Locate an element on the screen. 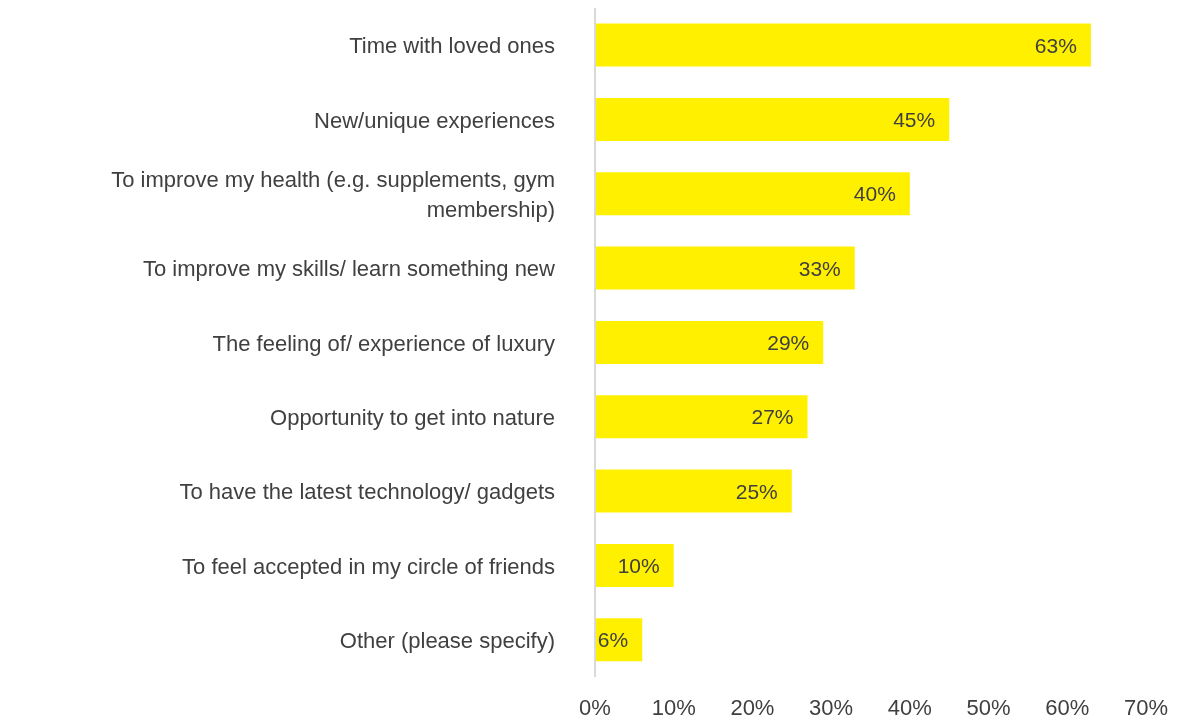 The width and height of the screenshot is (1182, 725). x-tick-label: 50% is located at coordinates (988, 707).